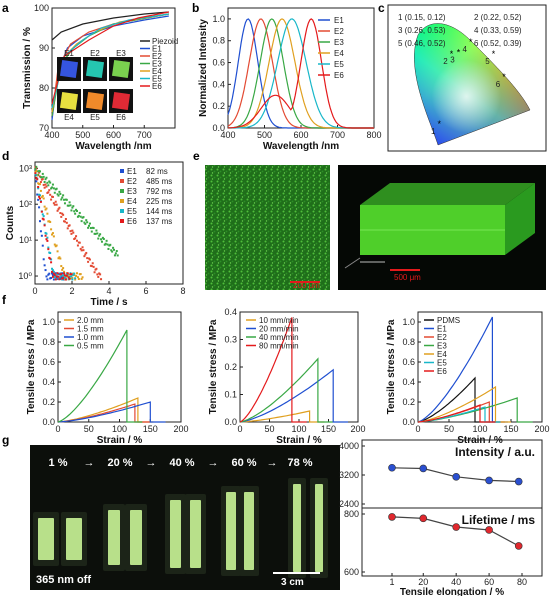 This screenshot has width=550, height=596. What do you see at coordinates (498, 17) in the screenshot?
I see `cie-coordinate-2: 2 (0.22, 0.52)` at bounding box center [498, 17].